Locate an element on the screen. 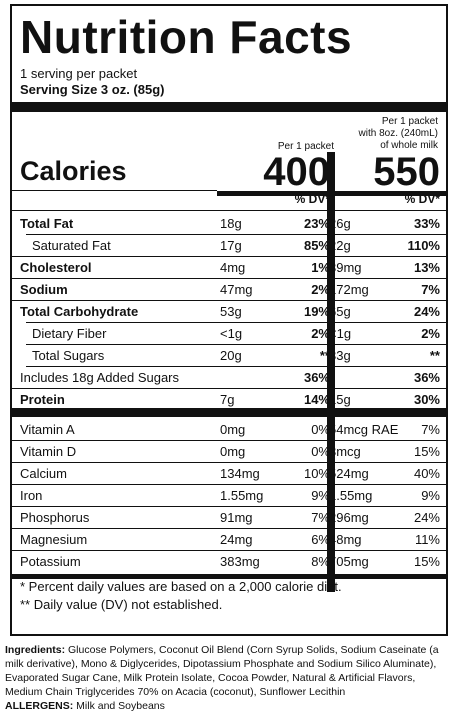 This screenshot has width=461, height=721. table-row: Calcium 134mg 10% 524mg 40% is located at coordinates (229, 474).